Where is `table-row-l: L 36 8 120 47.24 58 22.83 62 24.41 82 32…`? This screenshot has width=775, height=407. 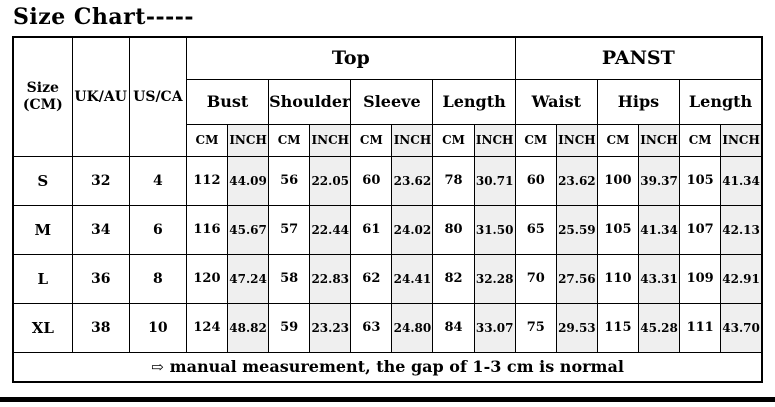 table-row-l: L 36 8 120 47.24 58 22.83 62 24.41 82 32… is located at coordinates (387, 278).